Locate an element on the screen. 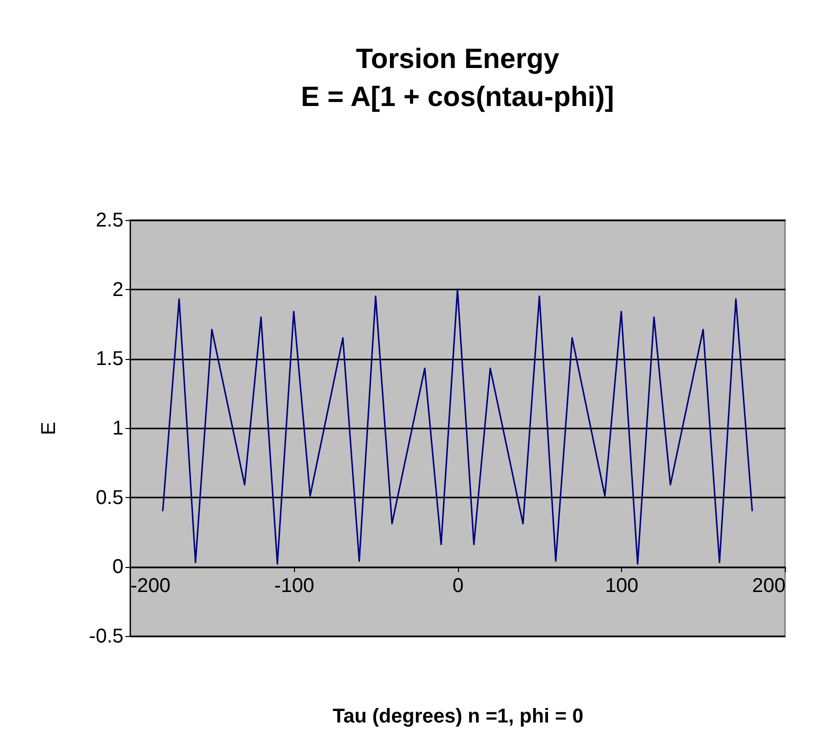 This screenshot has width=834, height=749. y-tick-label: 1.5 is located at coordinates (110, 359).